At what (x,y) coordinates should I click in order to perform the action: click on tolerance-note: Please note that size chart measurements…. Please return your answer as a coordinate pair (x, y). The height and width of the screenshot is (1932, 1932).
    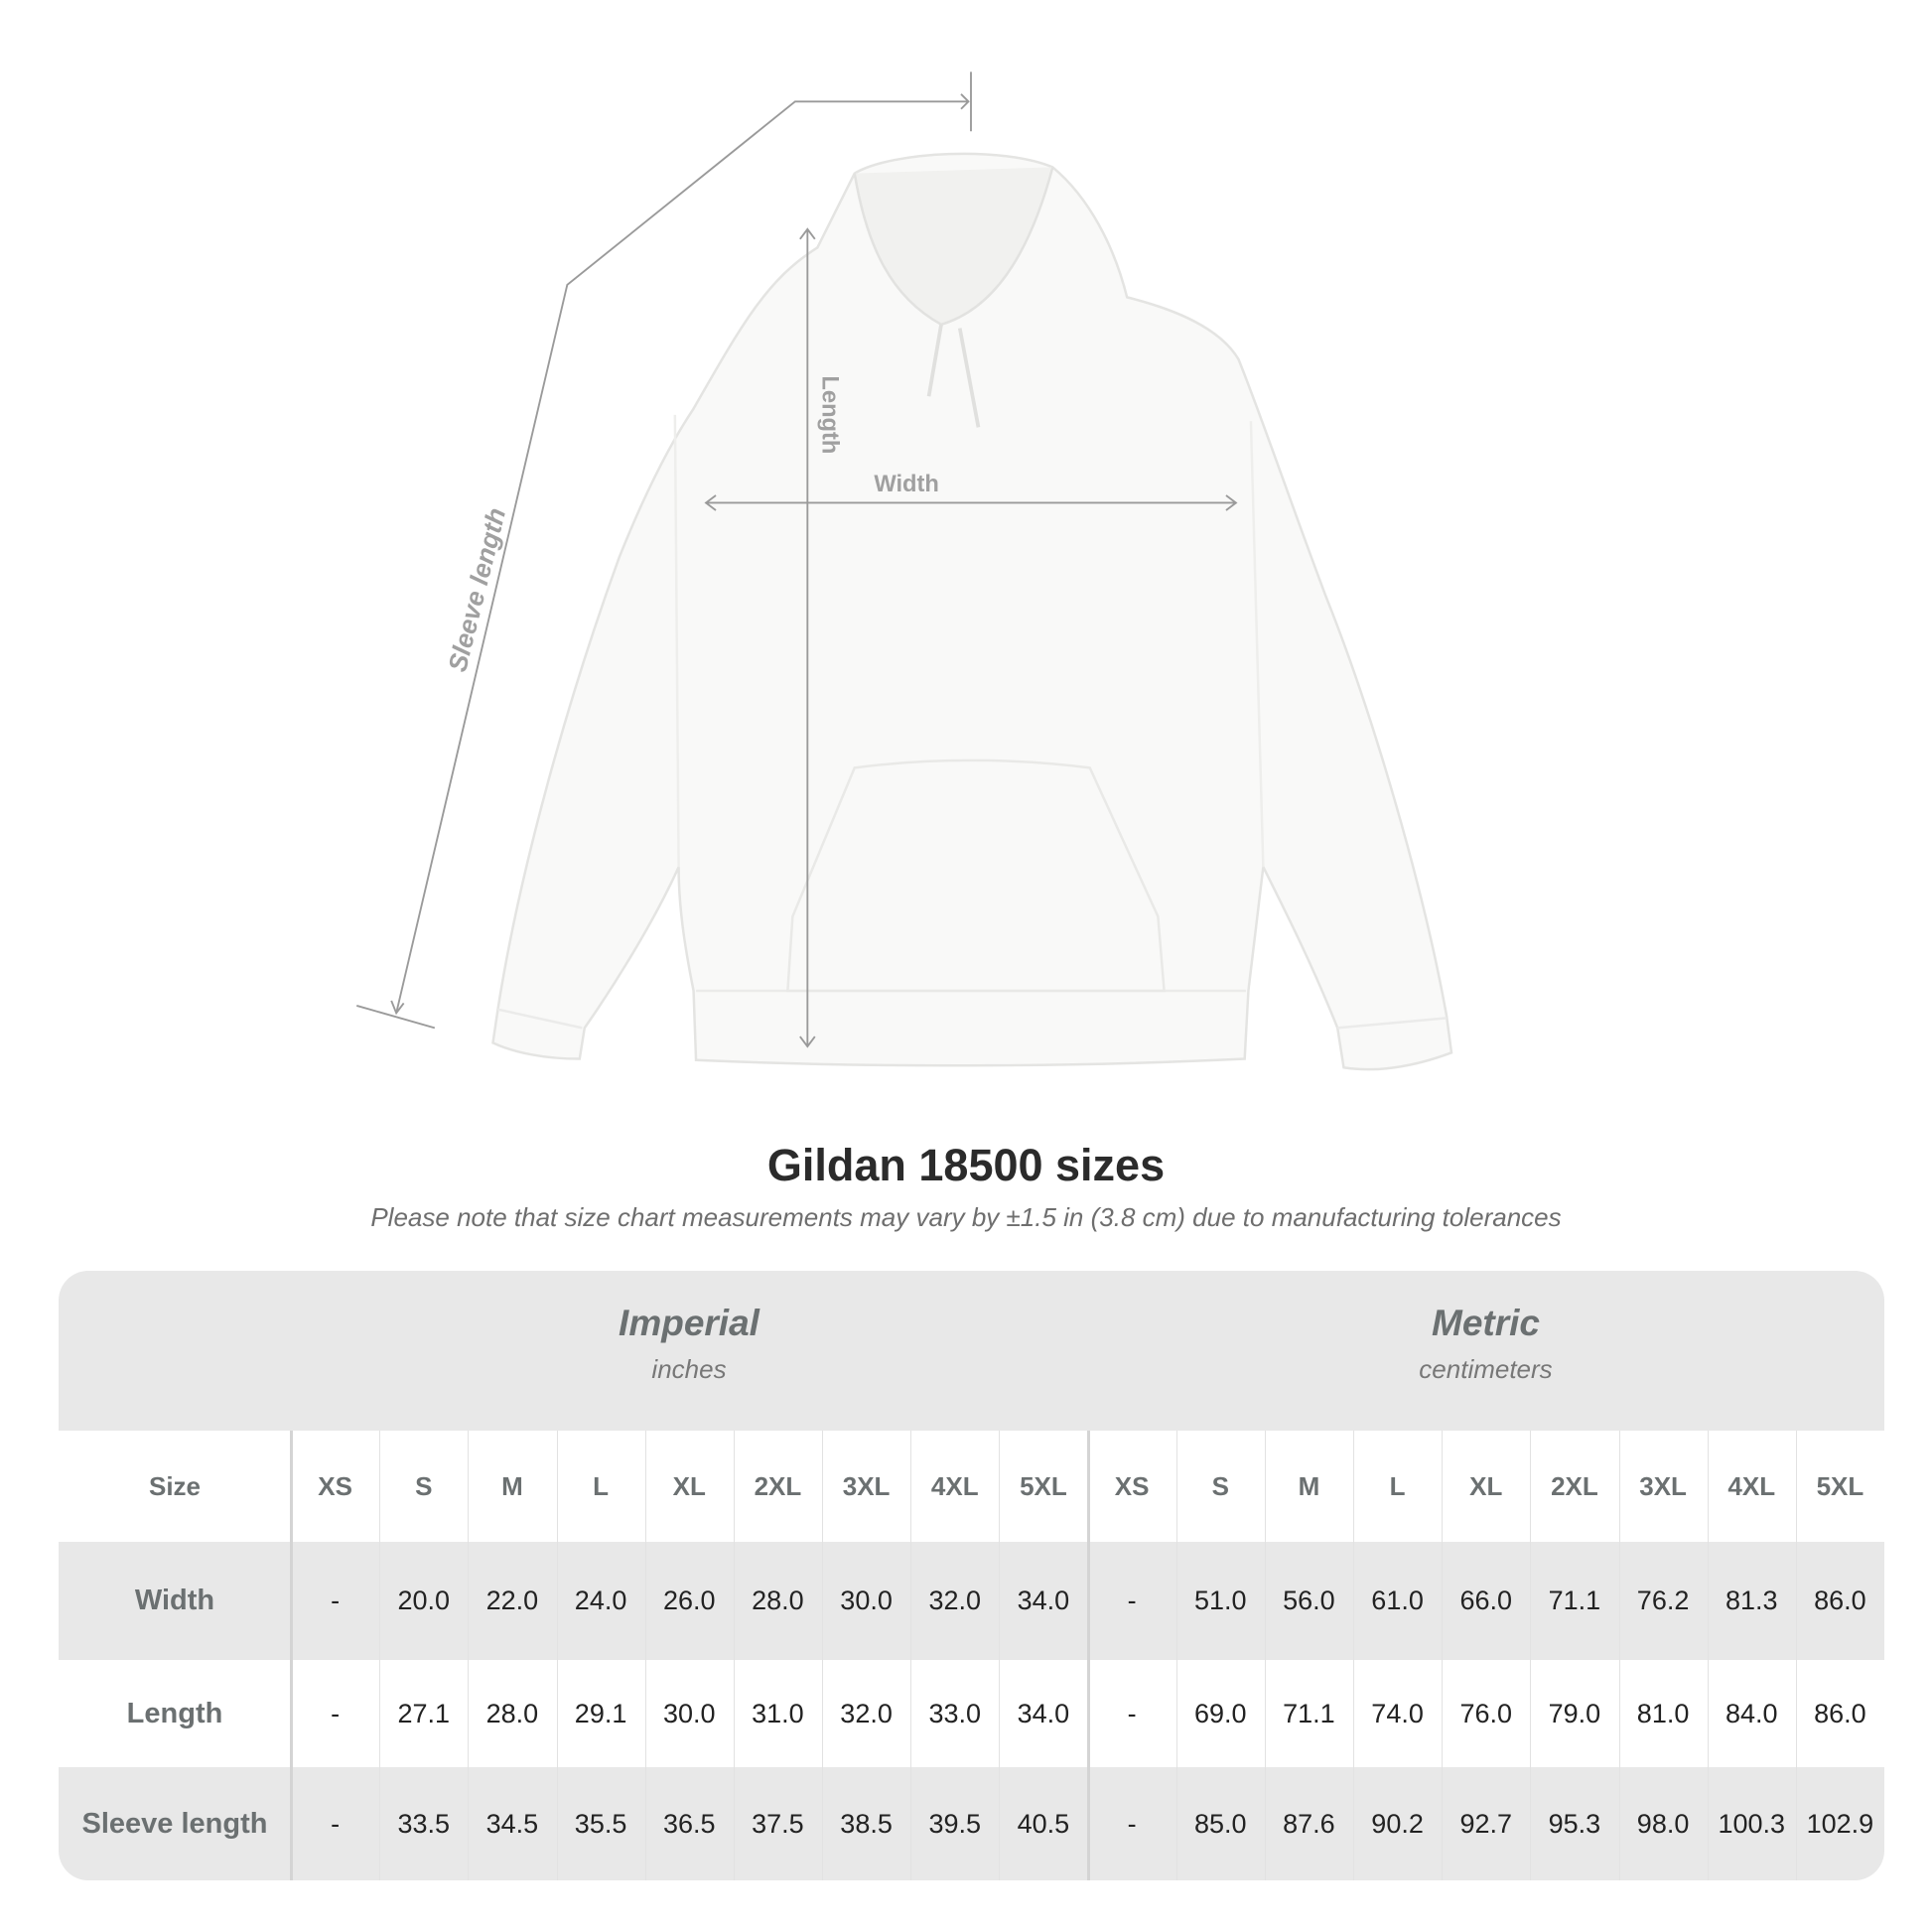
    Looking at the image, I should click on (966, 1217).